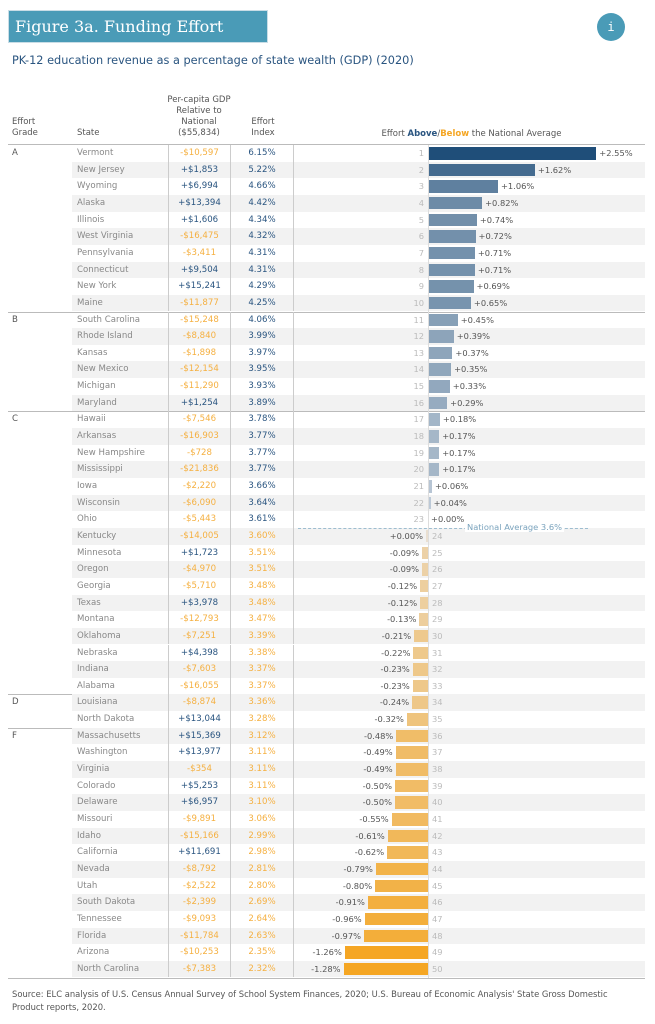  I want to click on rank-number: 44, so click(437, 868).